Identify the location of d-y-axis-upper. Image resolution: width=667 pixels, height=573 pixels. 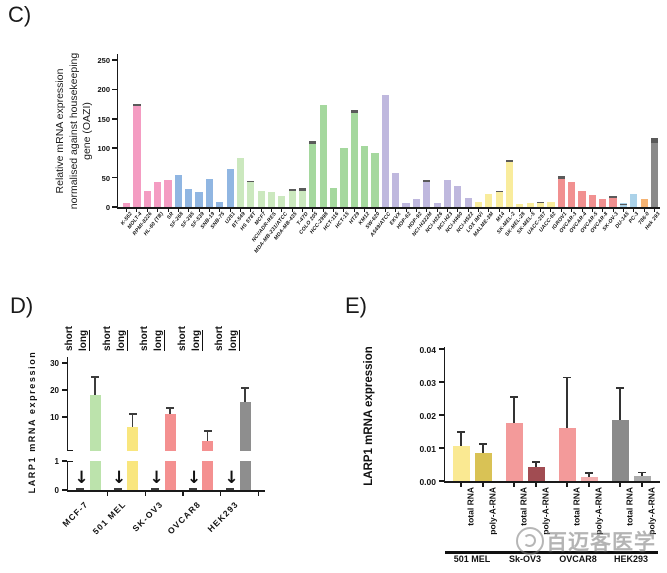
(67, 404).